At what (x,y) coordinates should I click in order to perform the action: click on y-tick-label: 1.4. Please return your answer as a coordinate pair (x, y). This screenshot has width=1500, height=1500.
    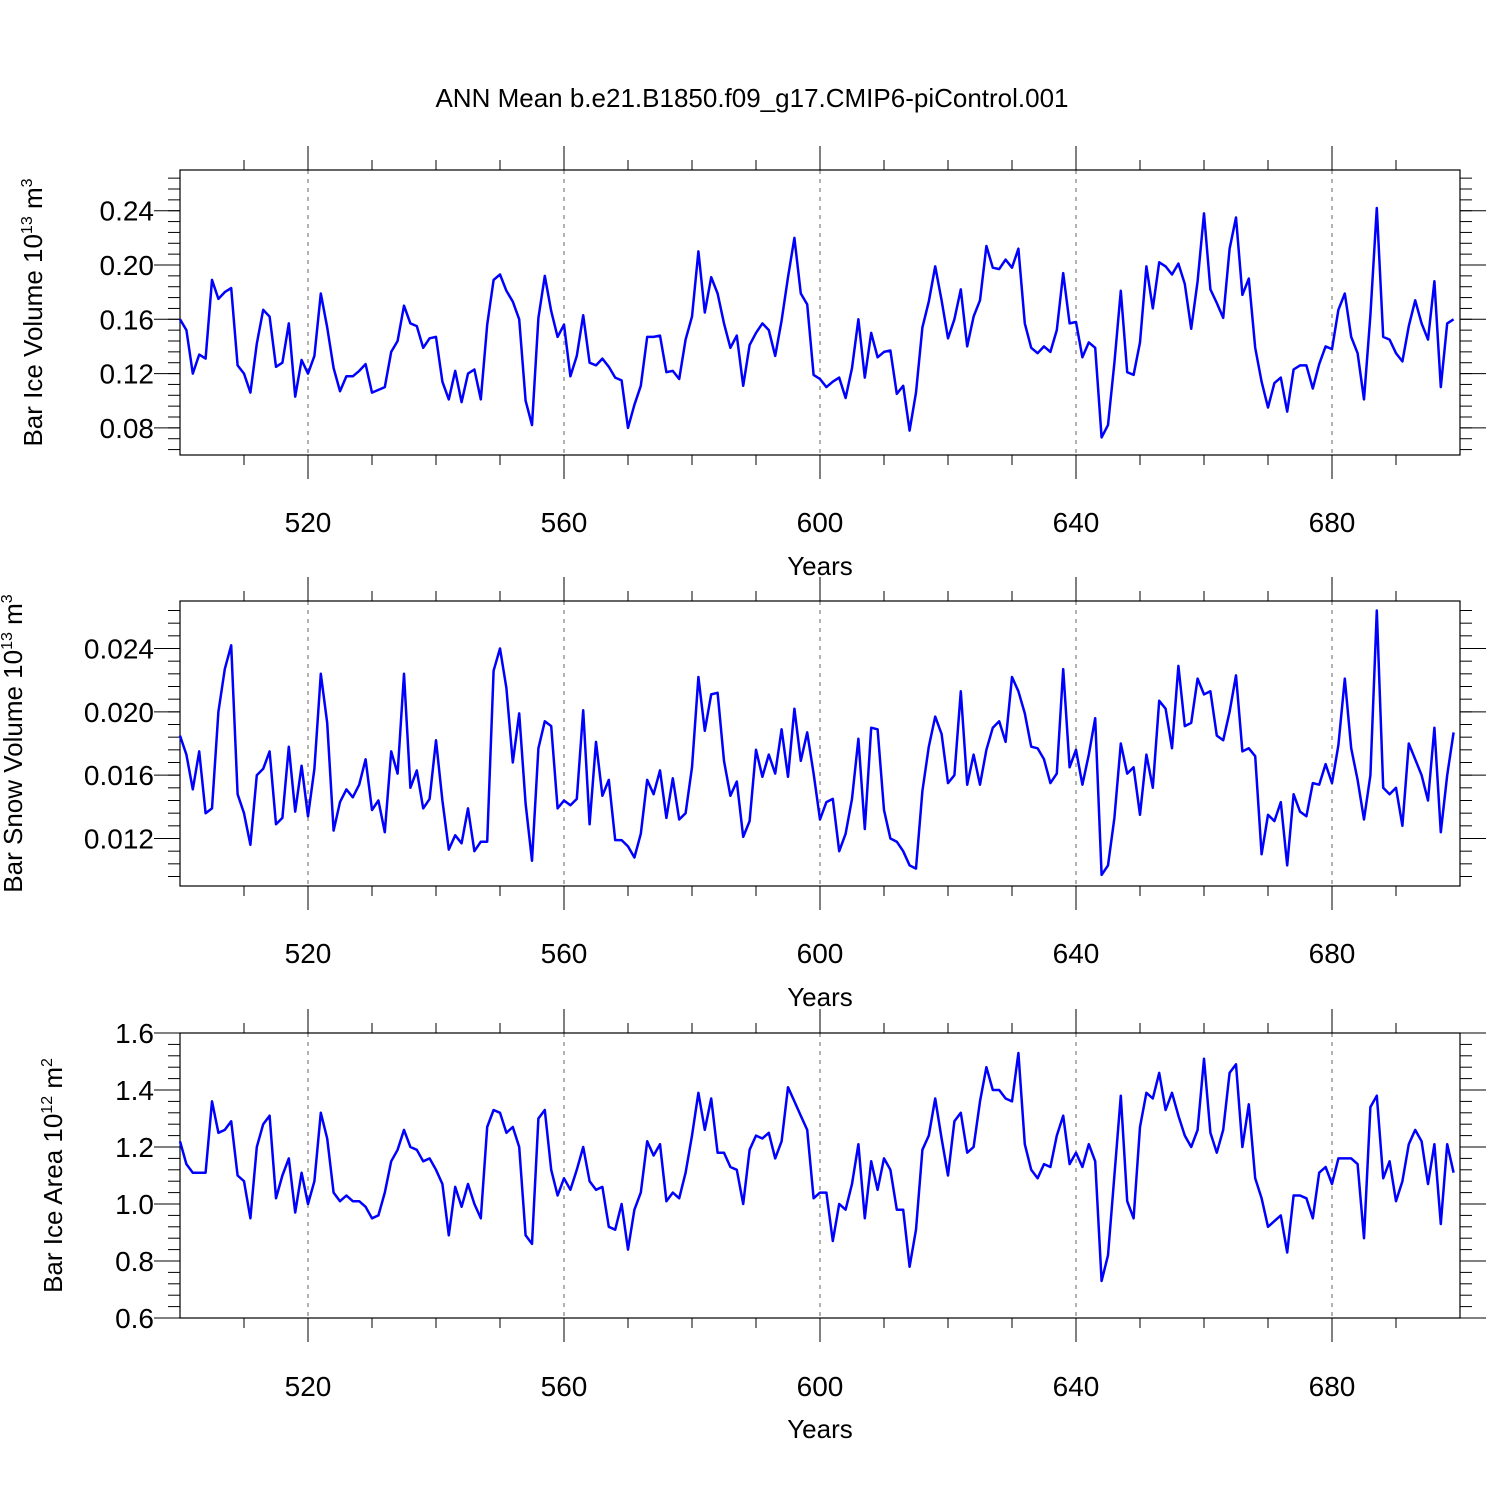
    Looking at the image, I should click on (134, 1090).